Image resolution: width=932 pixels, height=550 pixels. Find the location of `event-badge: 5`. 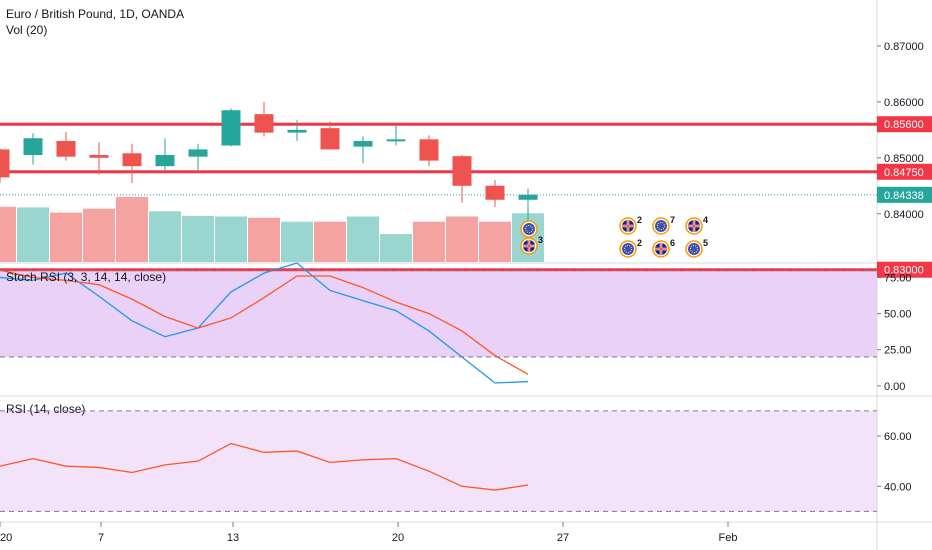

event-badge: 5 is located at coordinates (696, 248).